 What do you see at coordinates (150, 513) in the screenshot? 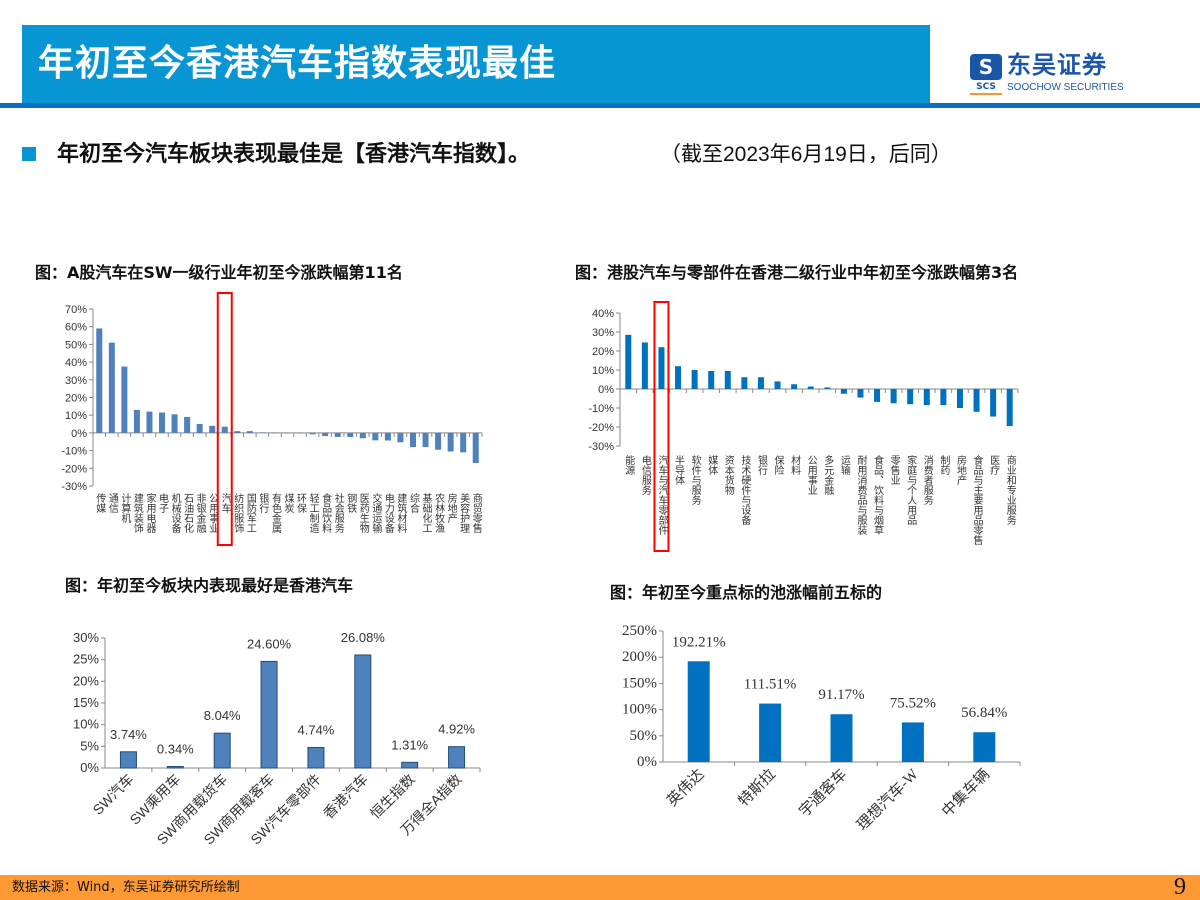
I see `x-category-label: 家用电器` at bounding box center [150, 513].